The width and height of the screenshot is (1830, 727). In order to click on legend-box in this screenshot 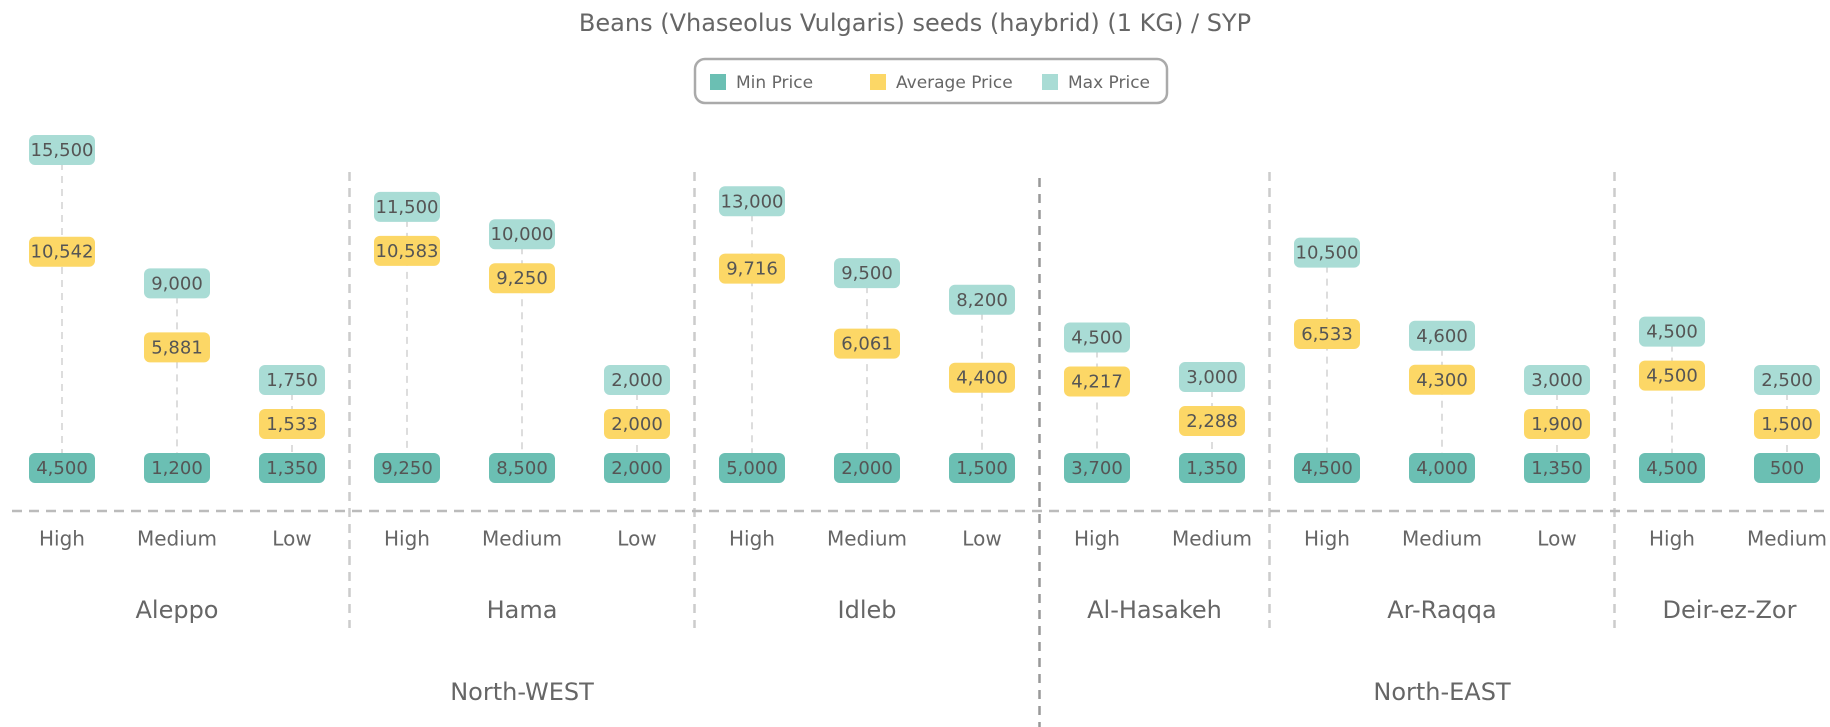, I will do `click(931, 81)`.